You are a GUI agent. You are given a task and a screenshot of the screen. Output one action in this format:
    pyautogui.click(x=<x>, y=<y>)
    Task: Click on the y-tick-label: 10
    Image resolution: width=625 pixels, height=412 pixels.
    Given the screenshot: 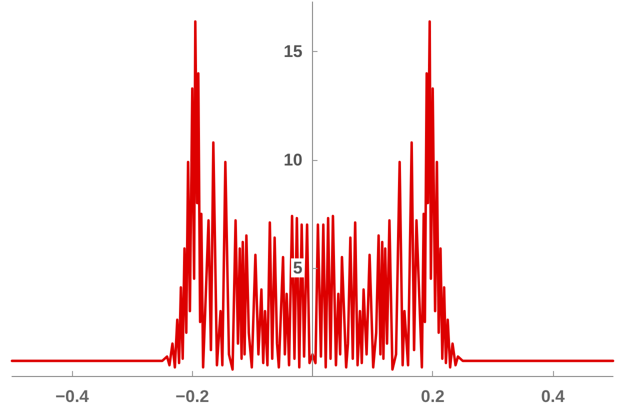 What is the action you would take?
    pyautogui.click(x=293, y=160)
    